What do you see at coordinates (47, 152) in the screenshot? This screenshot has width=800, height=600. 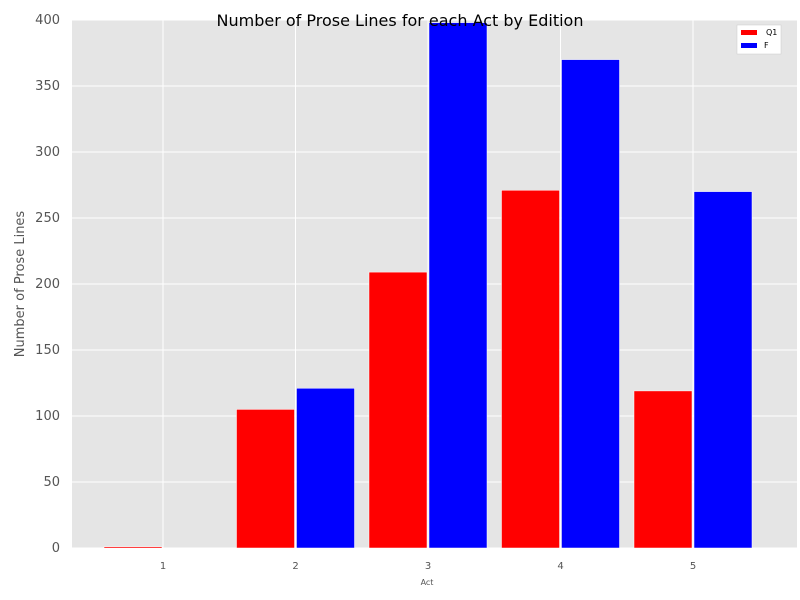 I see `y-tick-label: 300` at bounding box center [47, 152].